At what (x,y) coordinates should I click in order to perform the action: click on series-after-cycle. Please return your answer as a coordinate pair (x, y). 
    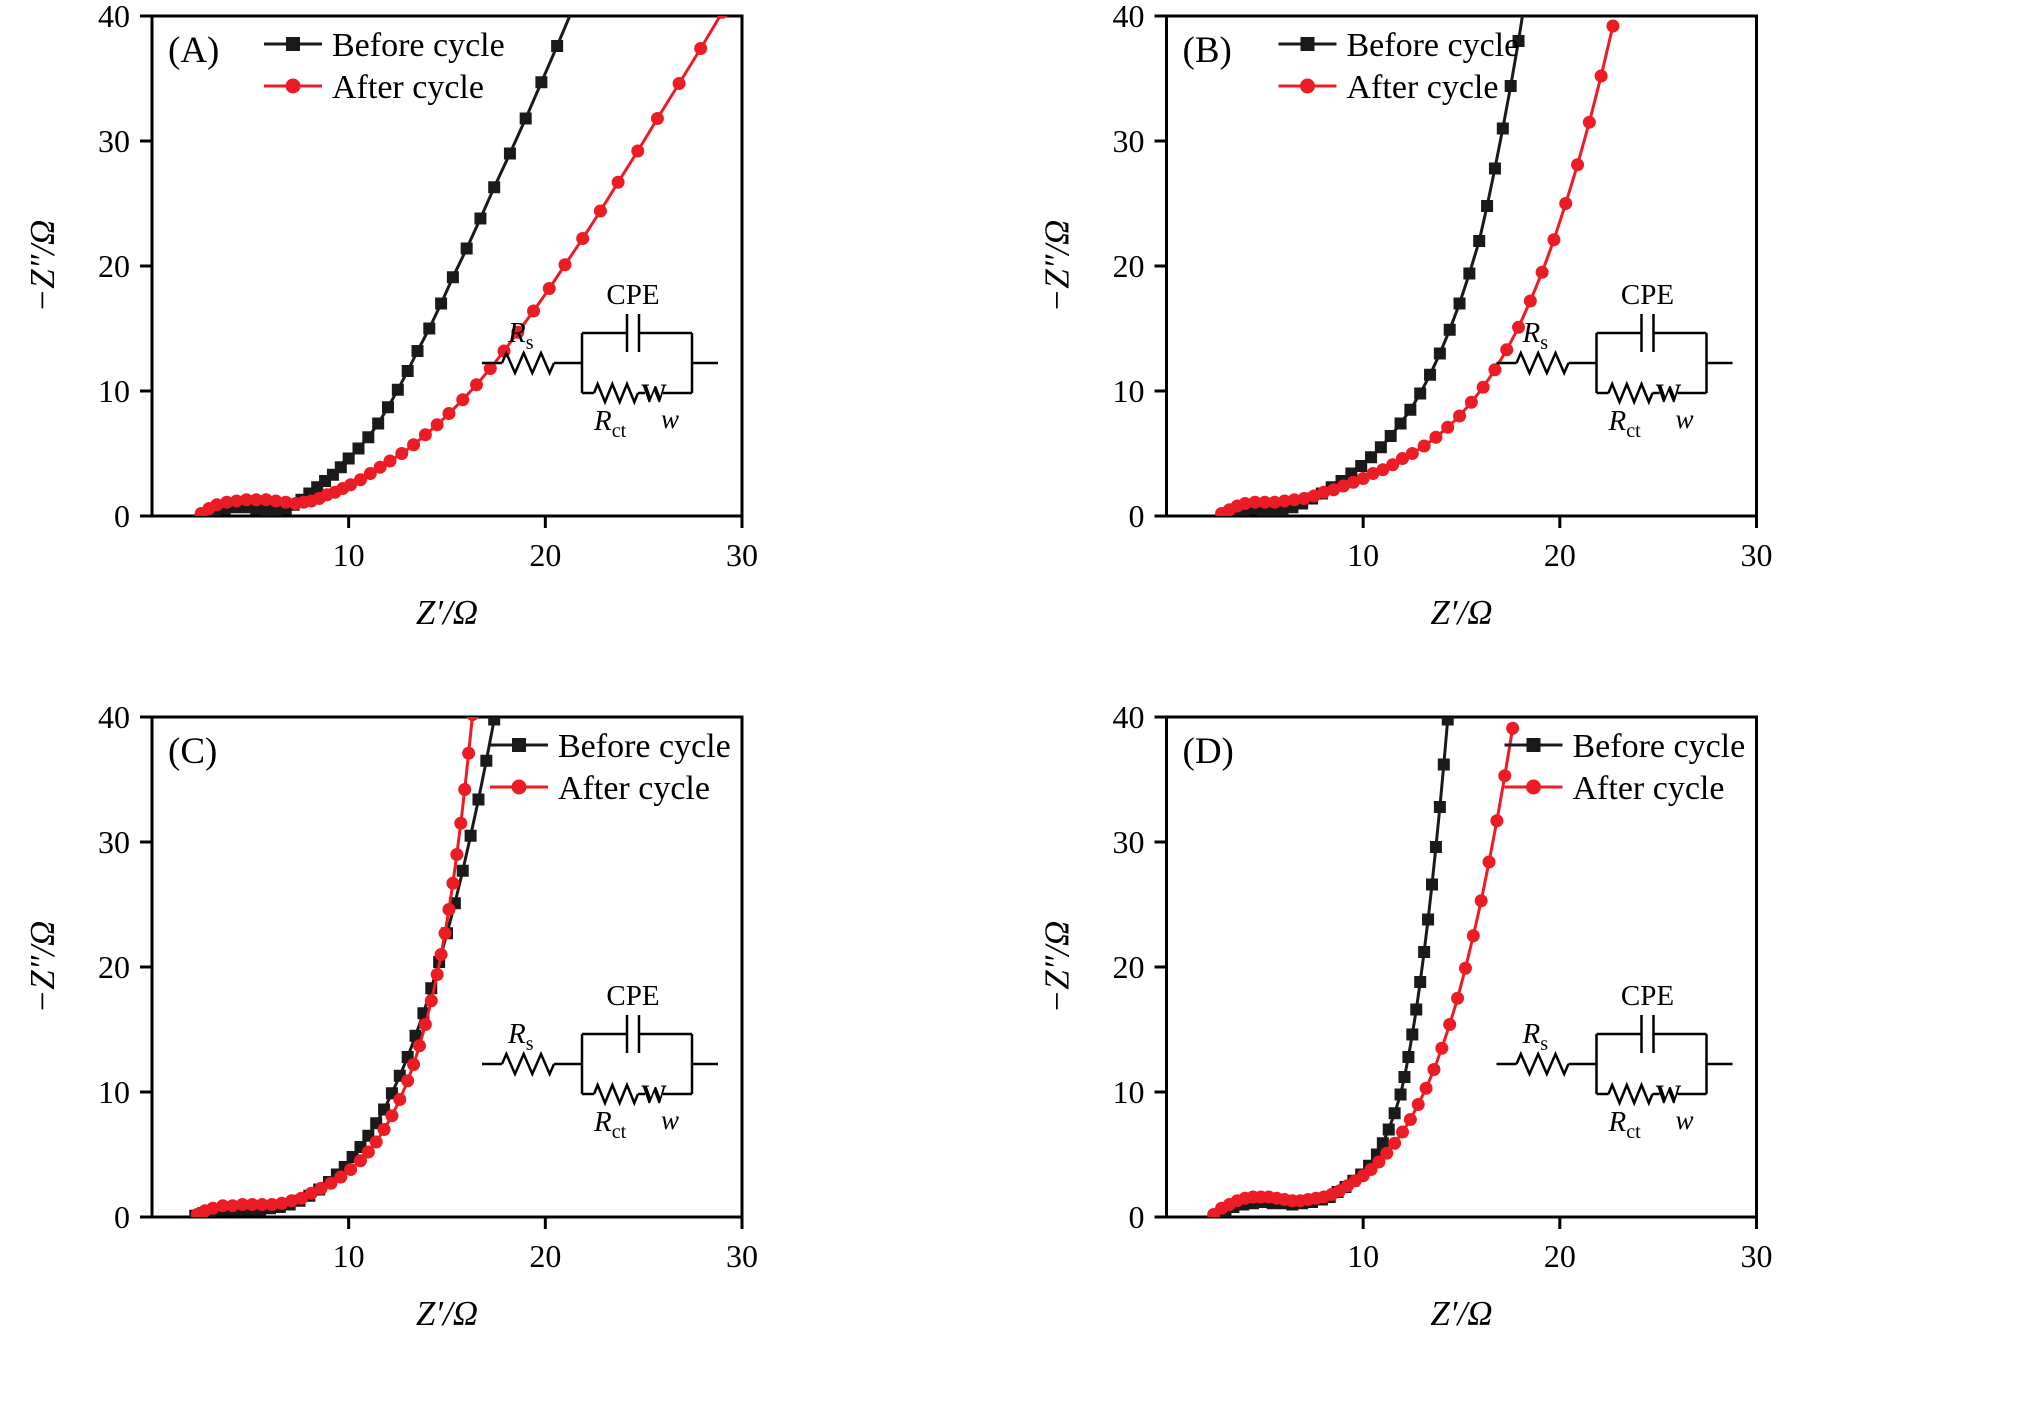
    Looking at the image, I should click on (334, 967).